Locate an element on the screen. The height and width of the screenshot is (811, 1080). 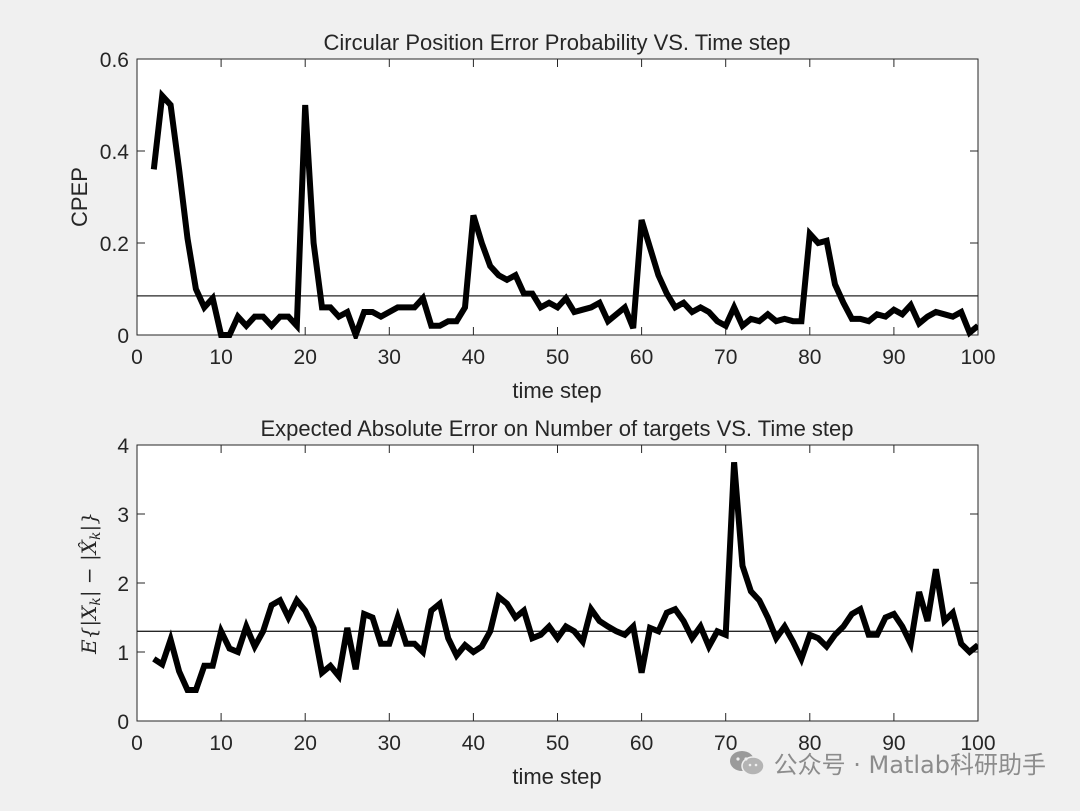
cpep-xtick-label: 70 is located at coordinates (725, 357).